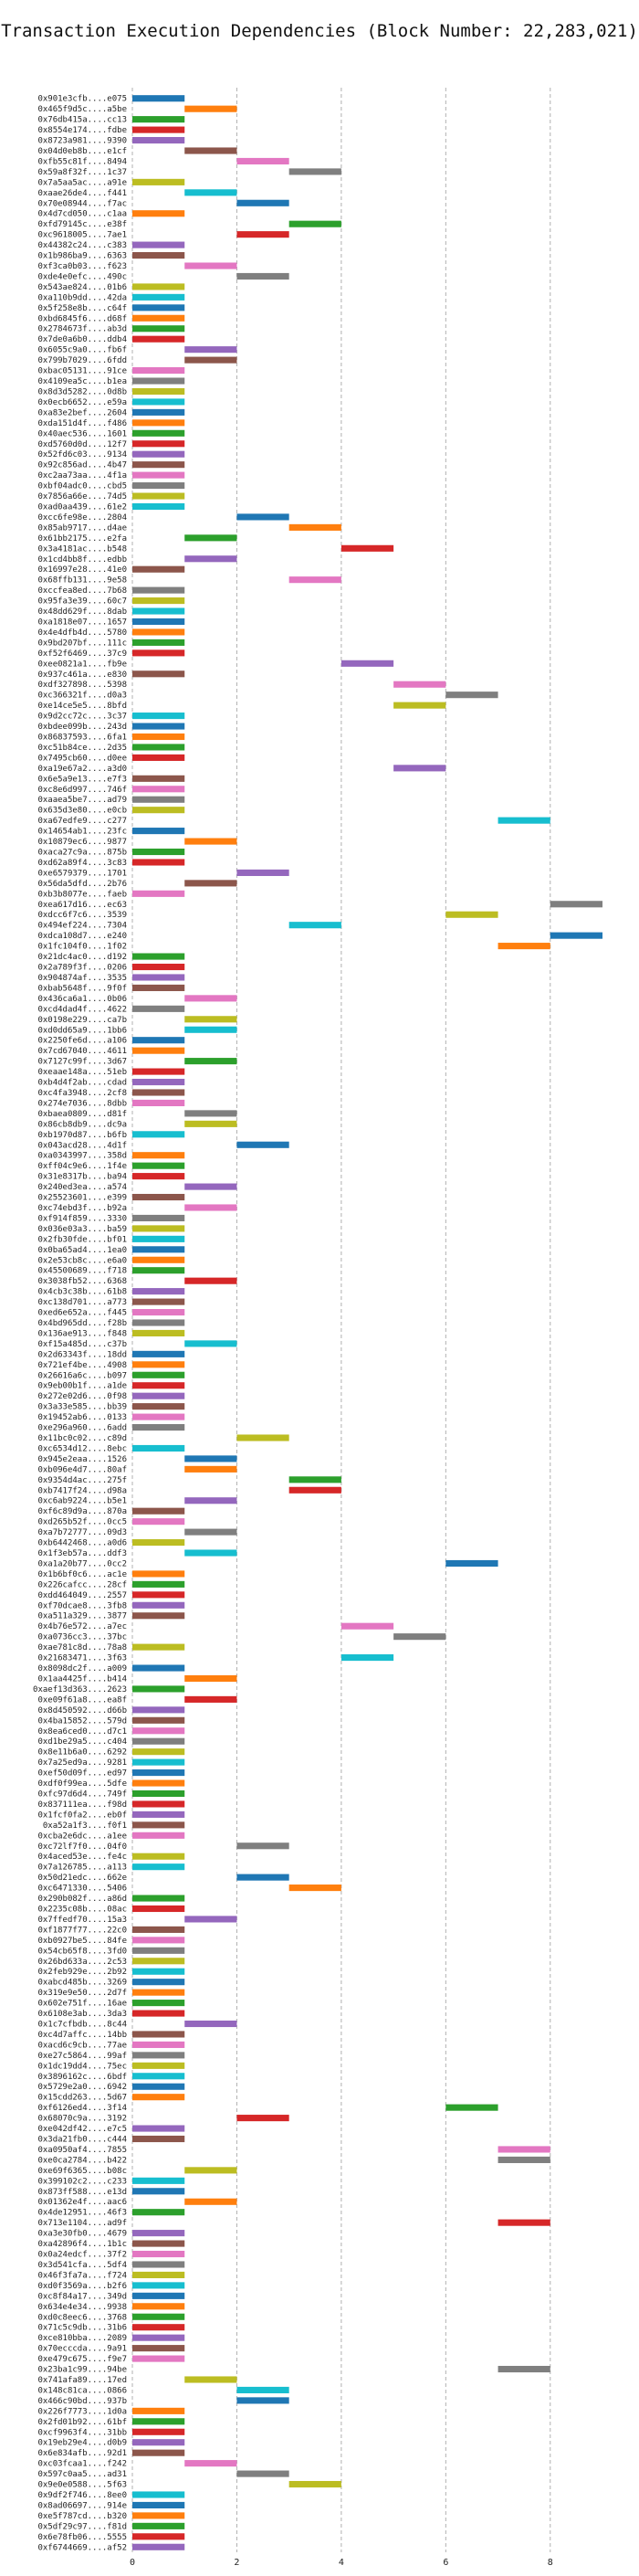 The image size is (639, 2576). Describe the element at coordinates (82, 2401) in the screenshot. I see `y-tick-label: 0x466c90bd....937b` at that location.